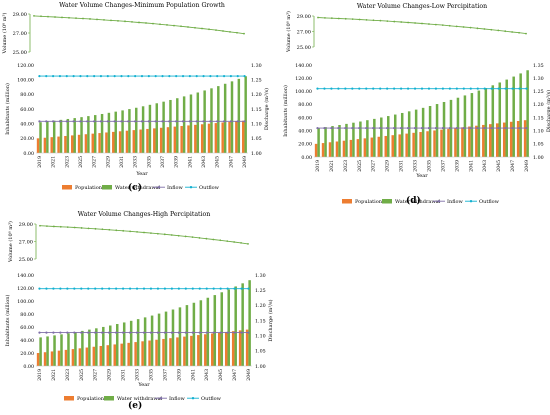 This screenshot has height=415, width=550. What do you see at coordinates (306, 158) in the screenshot?
I see `left-tick-label: 0.00` at bounding box center [306, 158].